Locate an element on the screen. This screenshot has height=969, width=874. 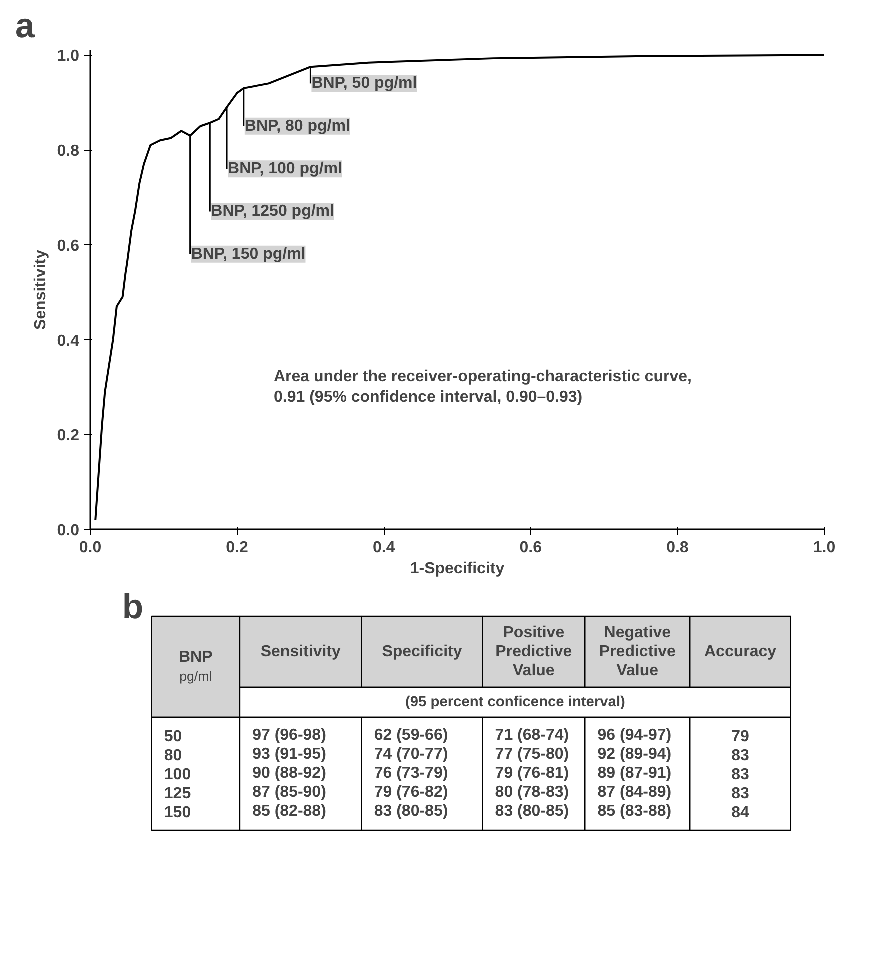
text: 80 (78-83) is located at coordinates (532, 792).